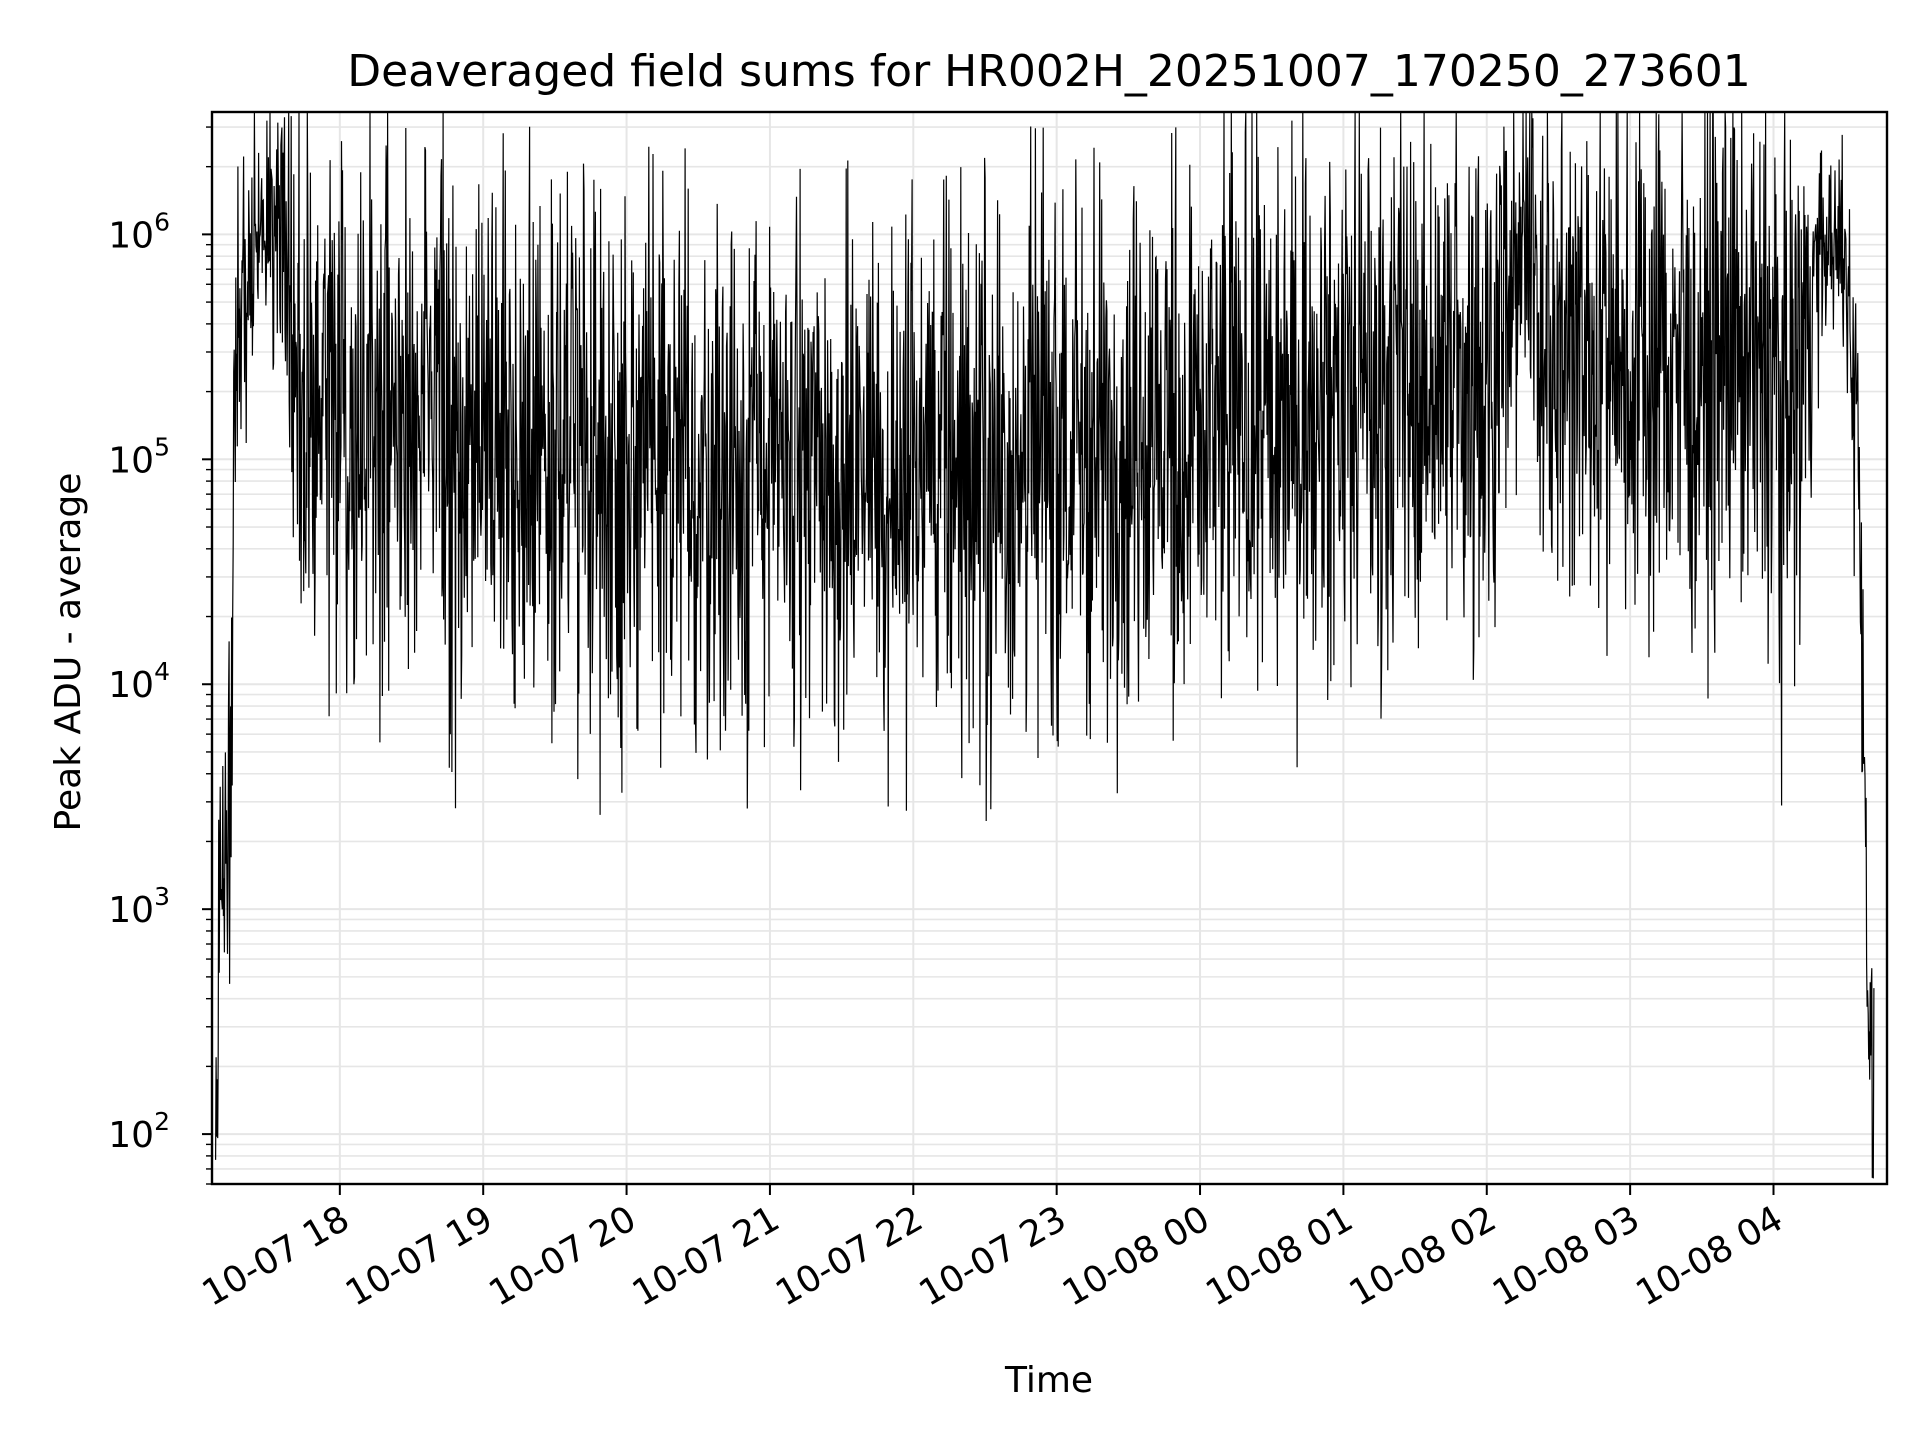 This screenshot has height=1440, width=1920. Describe the element at coordinates (139, 231) in the screenshot. I see `y-tick-label: 10⁶` at that location.